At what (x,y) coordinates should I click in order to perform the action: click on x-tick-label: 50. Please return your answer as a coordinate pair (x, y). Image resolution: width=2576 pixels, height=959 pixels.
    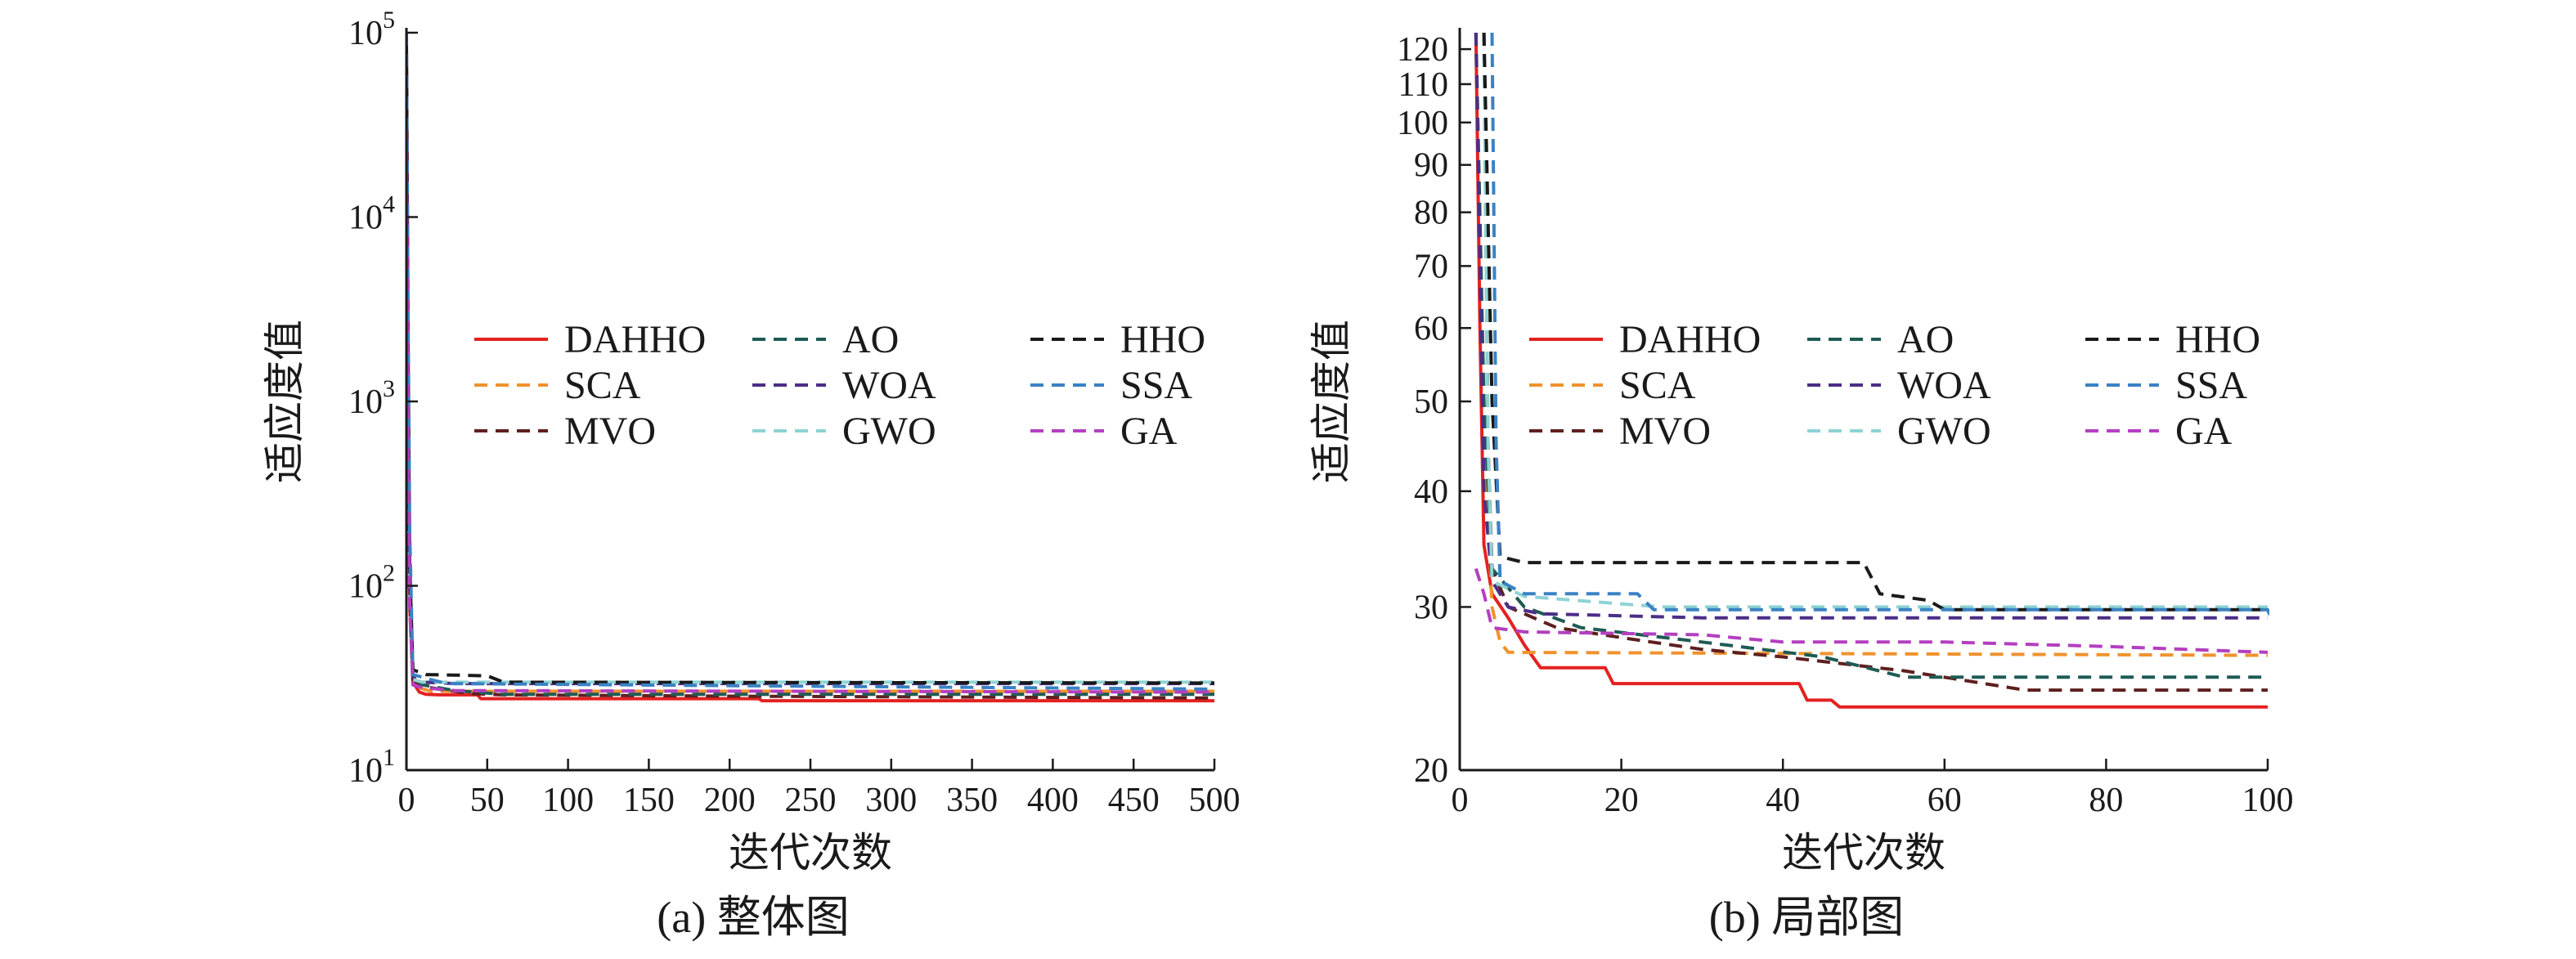
    Looking at the image, I should click on (488, 800).